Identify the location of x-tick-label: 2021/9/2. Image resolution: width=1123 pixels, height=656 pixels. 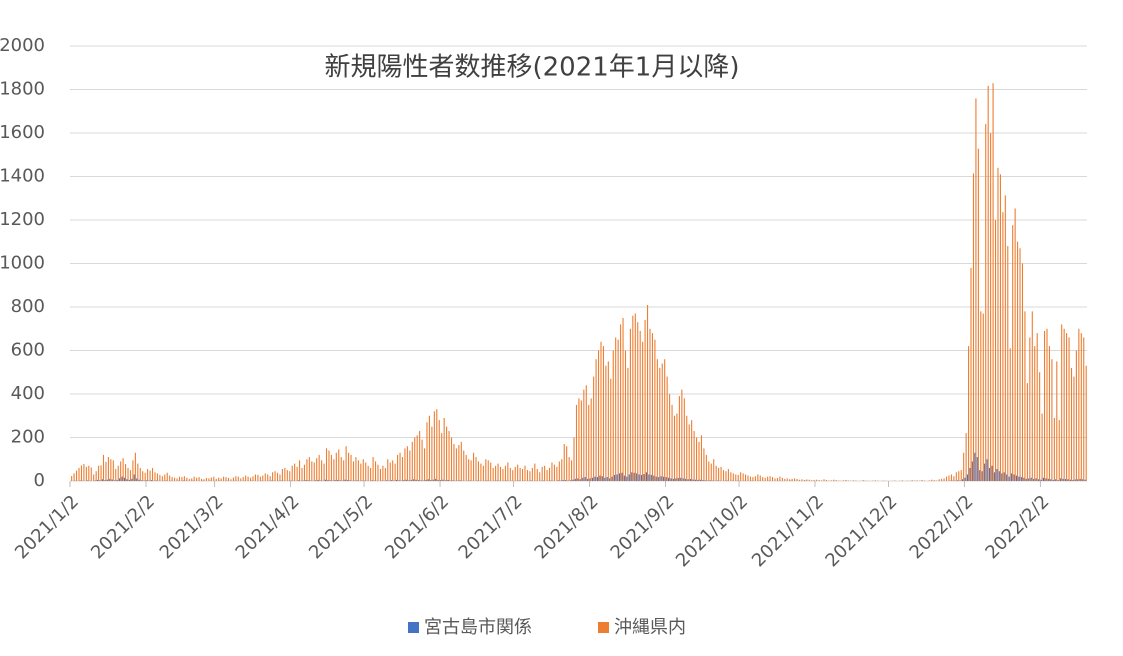
(643, 527).